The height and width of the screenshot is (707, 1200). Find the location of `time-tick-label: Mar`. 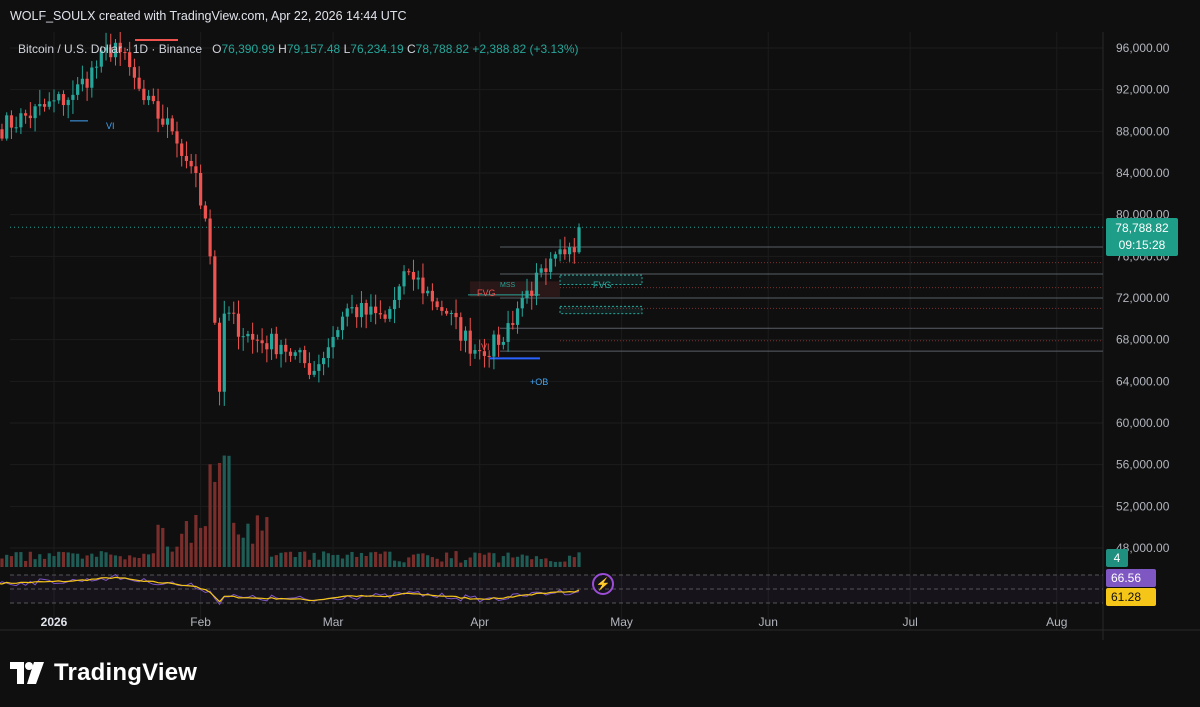

time-tick-label: Mar is located at coordinates (333, 622).